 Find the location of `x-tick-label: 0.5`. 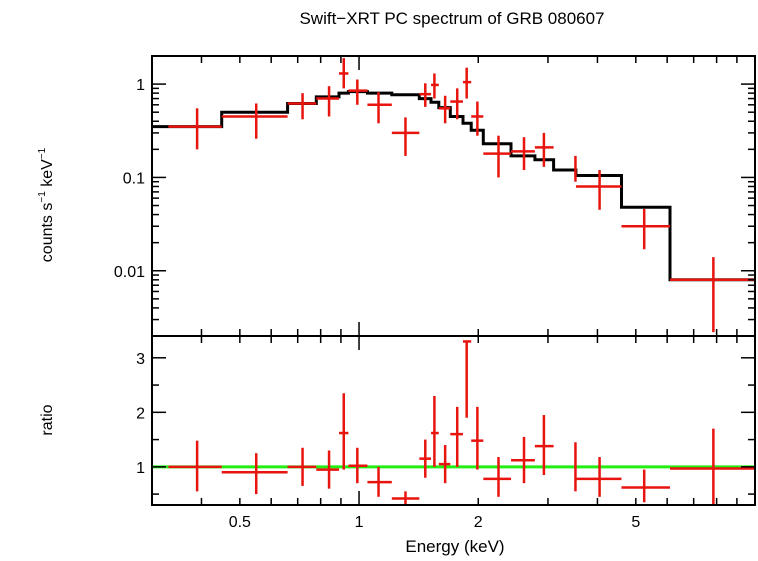

x-tick-label: 0.5 is located at coordinates (240, 522).